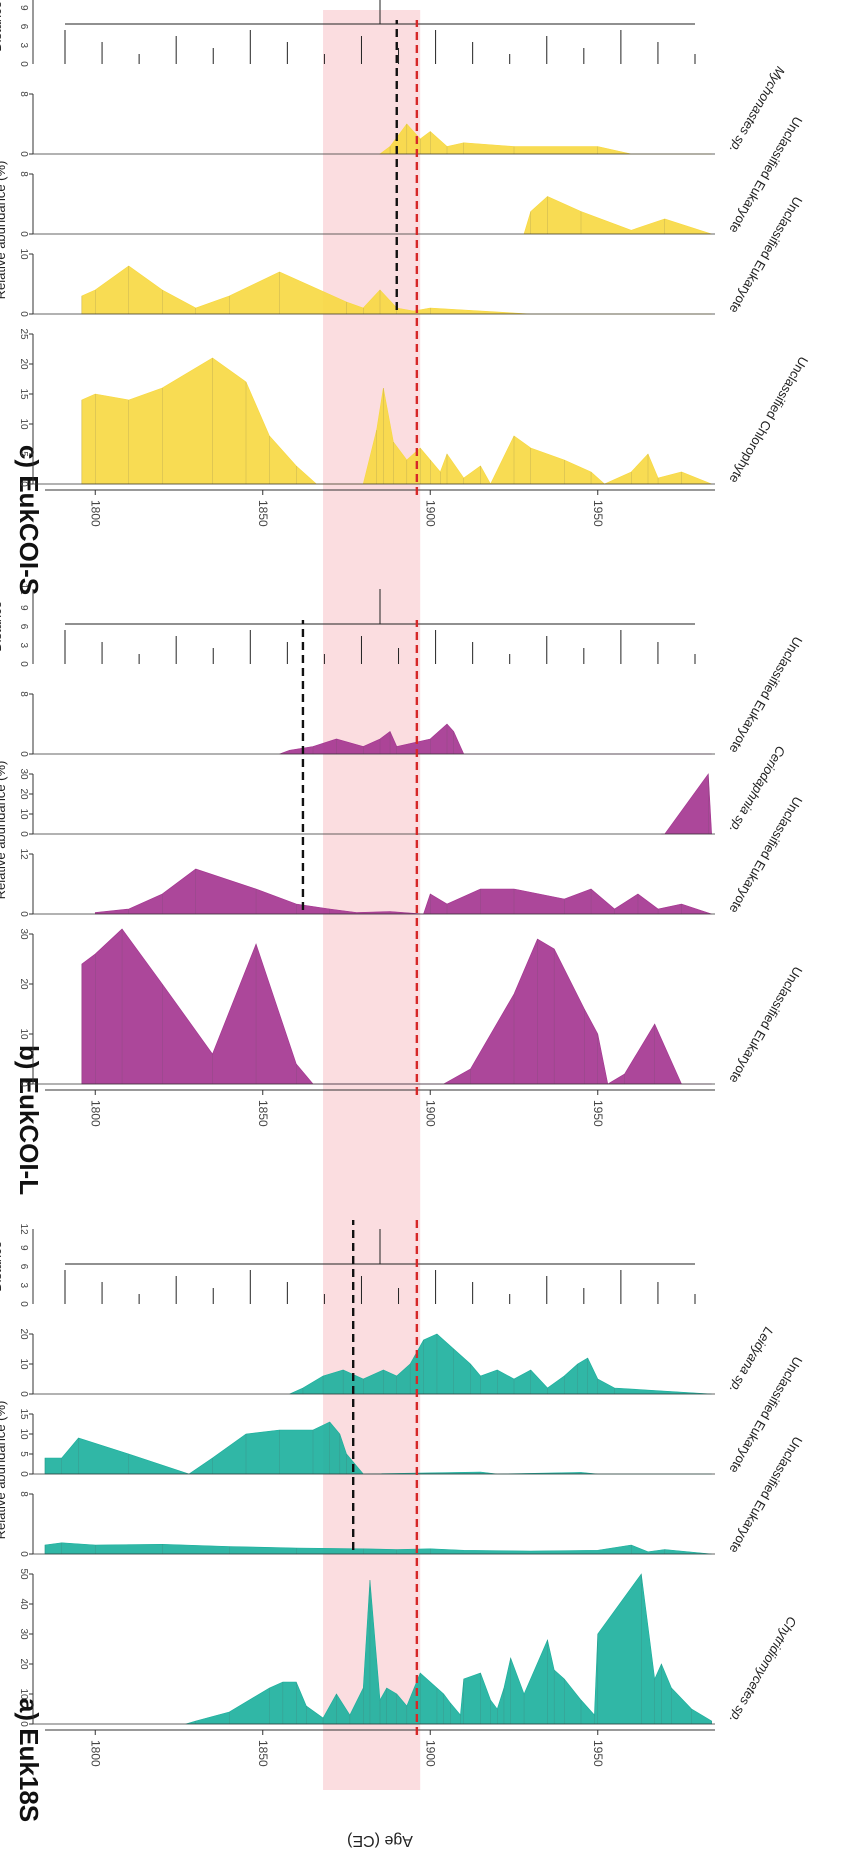  What do you see at coordinates (23, 334) in the screenshot?
I see `abundance-tick-label: 25` at bounding box center [23, 334].